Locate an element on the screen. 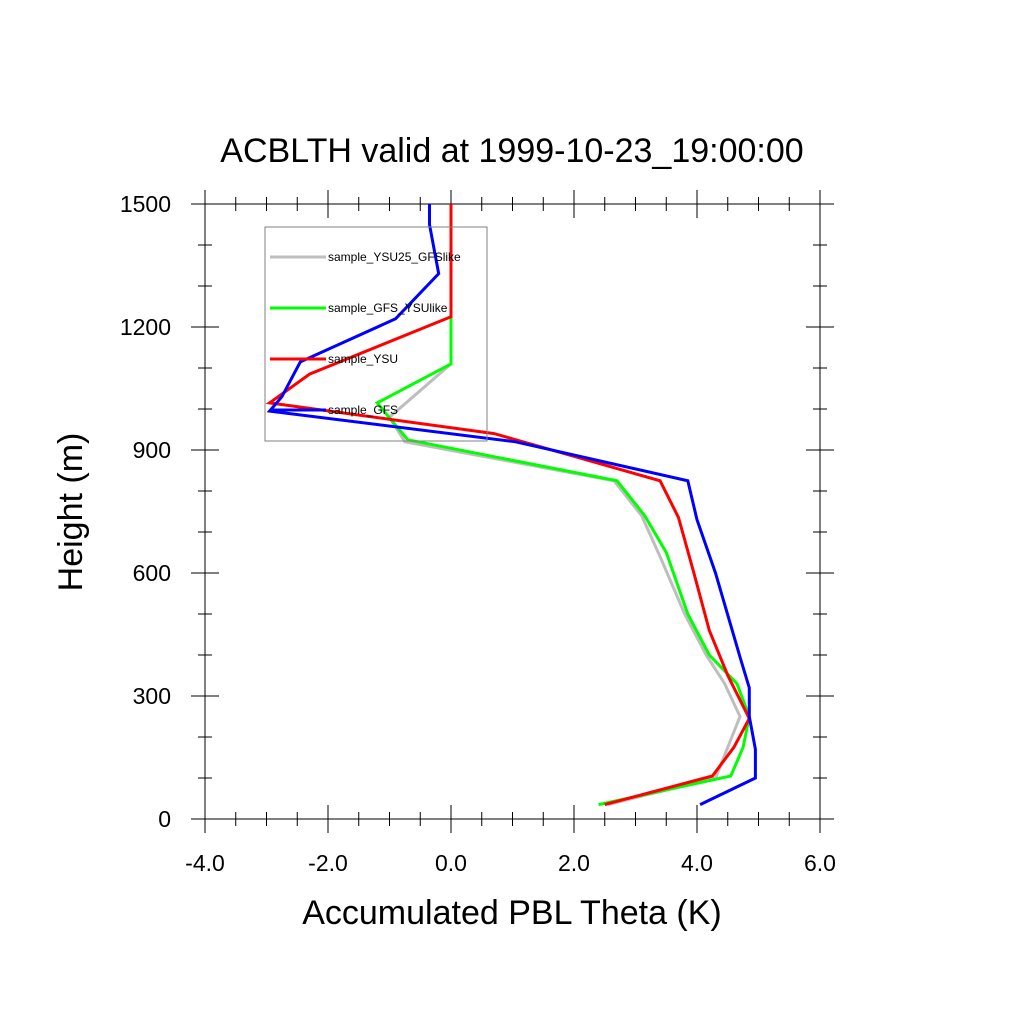 Image resolution: width=1024 pixels, height=1024 pixels. x-tick-label: 6.0 is located at coordinates (820, 863).